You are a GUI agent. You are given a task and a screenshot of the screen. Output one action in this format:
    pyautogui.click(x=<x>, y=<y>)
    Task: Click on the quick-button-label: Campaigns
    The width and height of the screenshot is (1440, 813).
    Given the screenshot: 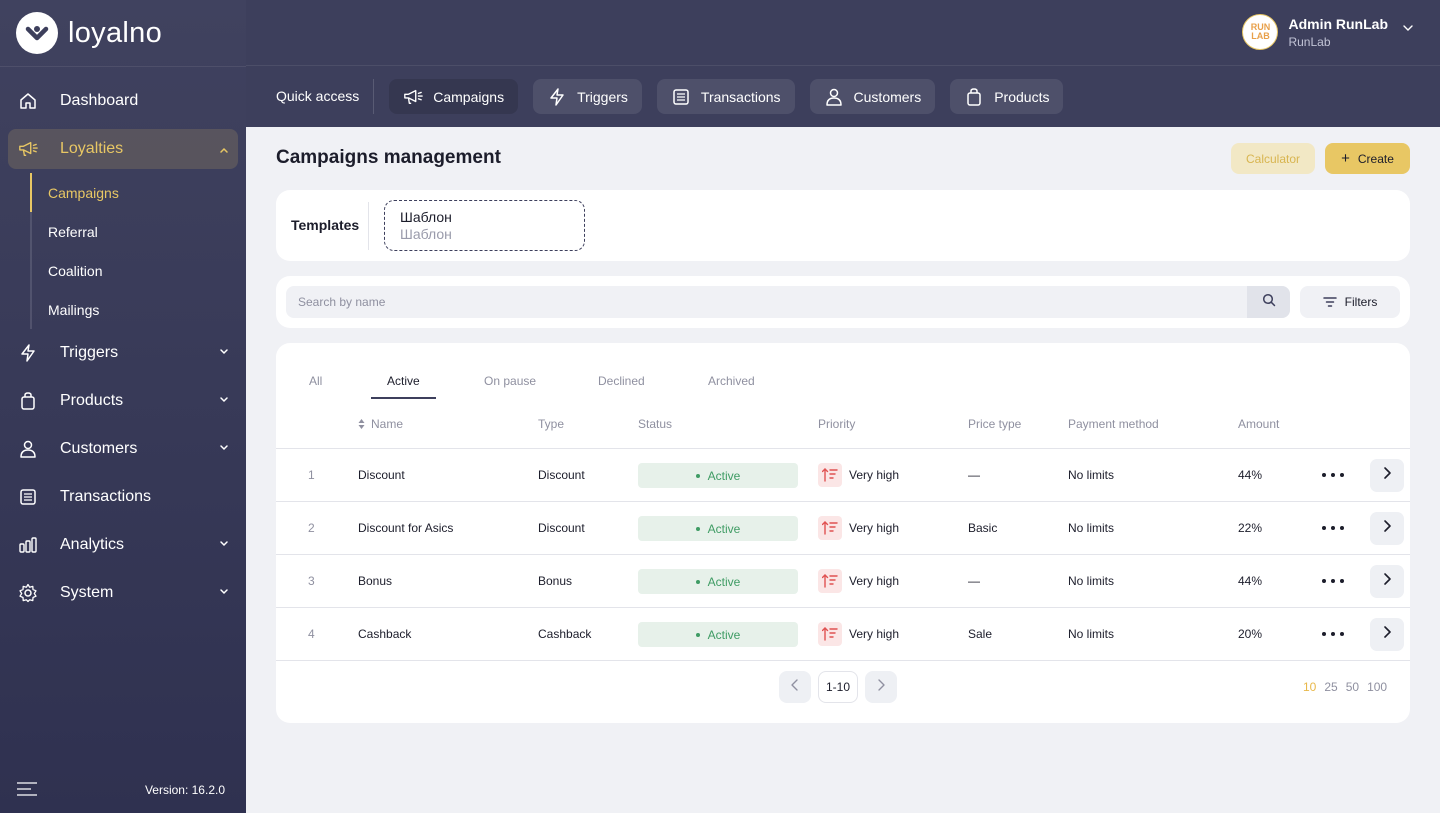 What is the action you would take?
    pyautogui.click(x=469, y=96)
    